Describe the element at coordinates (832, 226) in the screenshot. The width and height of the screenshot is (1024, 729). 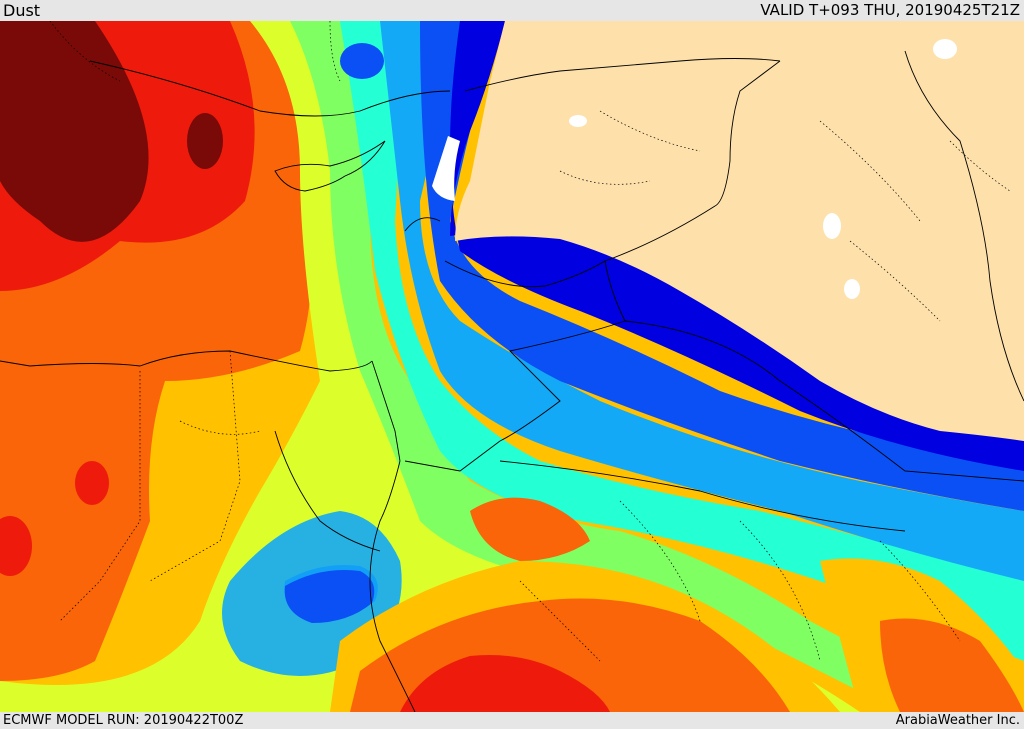
I see `lake-tharthar` at that location.